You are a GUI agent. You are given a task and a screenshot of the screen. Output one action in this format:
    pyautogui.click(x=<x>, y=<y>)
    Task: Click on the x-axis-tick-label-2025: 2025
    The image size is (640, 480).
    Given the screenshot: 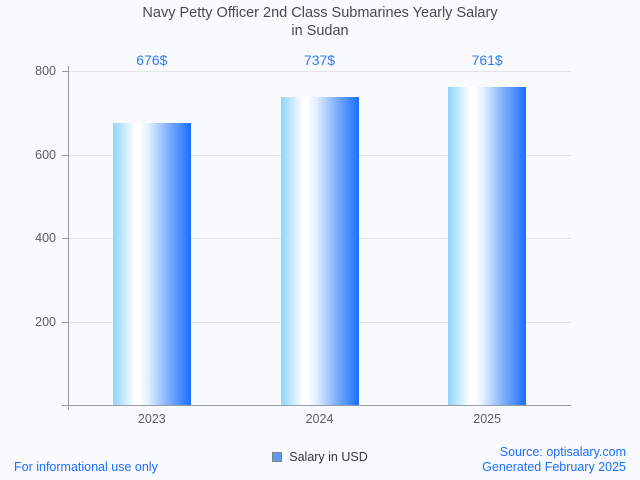 What is the action you would take?
    pyautogui.click(x=487, y=419)
    